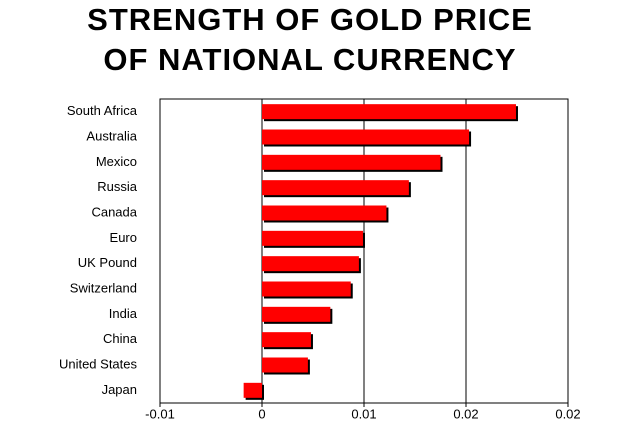 This screenshot has width=620, height=441. What do you see at coordinates (103, 287) in the screenshot?
I see `y-tick-label: Switzerland` at bounding box center [103, 287].